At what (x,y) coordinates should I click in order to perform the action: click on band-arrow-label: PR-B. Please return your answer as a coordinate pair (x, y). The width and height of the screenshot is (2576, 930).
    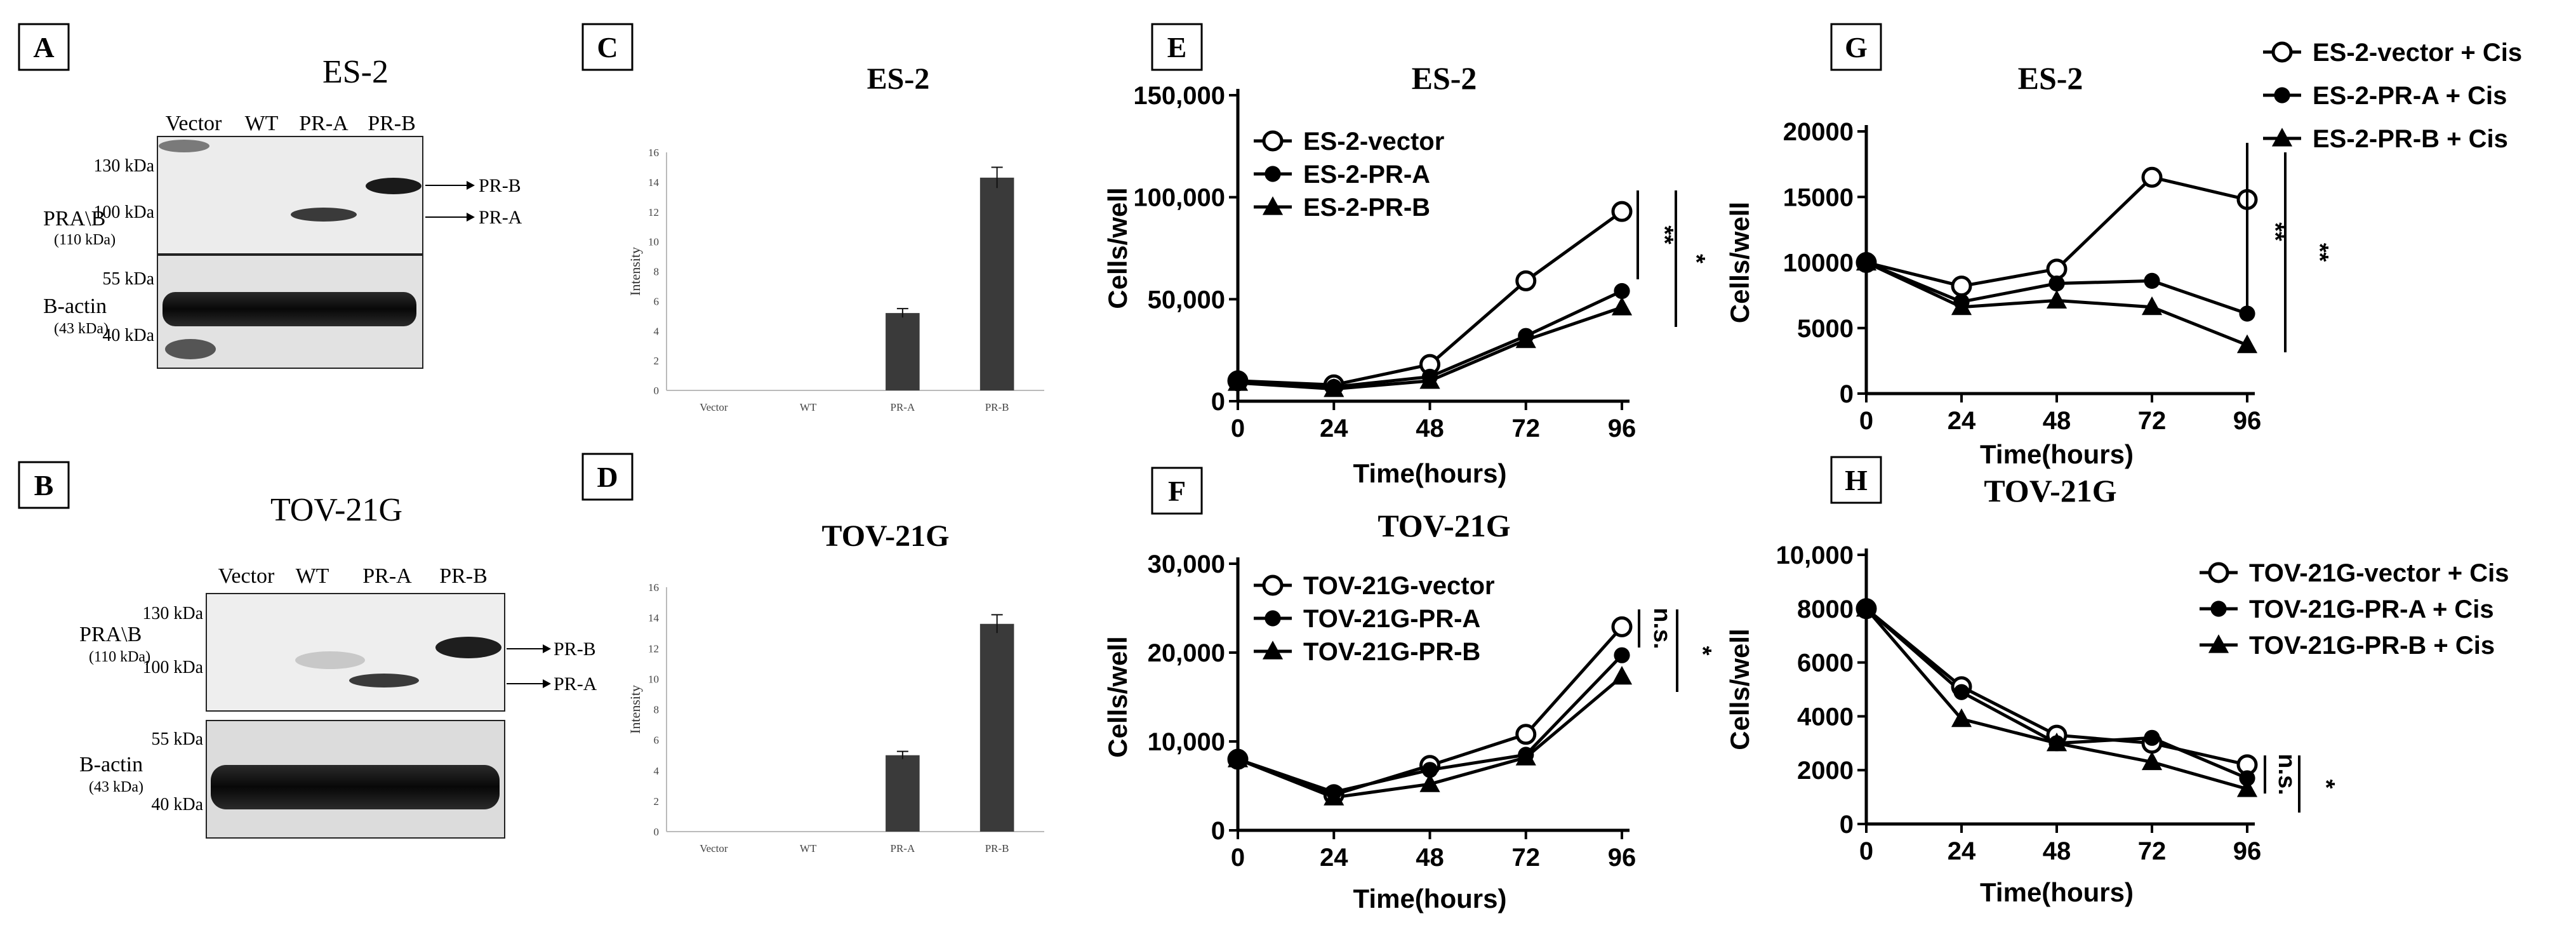
    Looking at the image, I should click on (500, 185).